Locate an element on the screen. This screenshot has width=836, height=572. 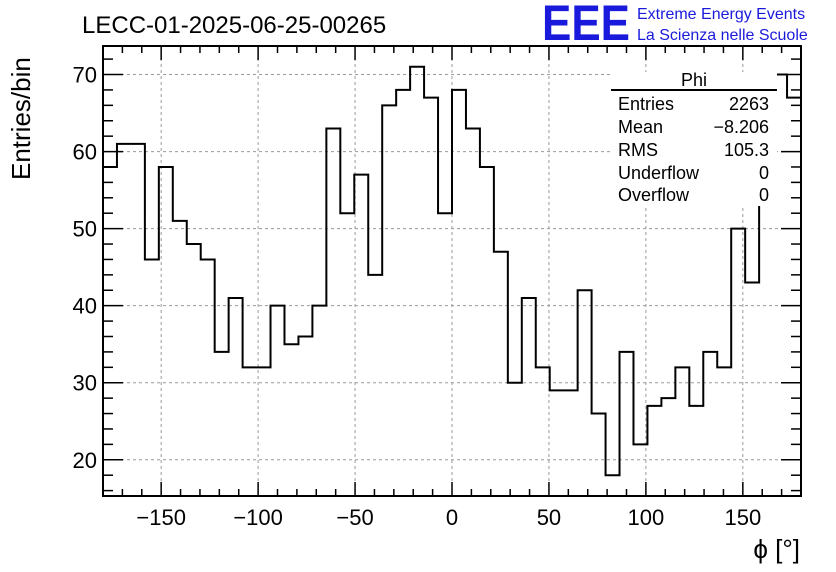
x-tick-label: −50 is located at coordinates (354, 517).